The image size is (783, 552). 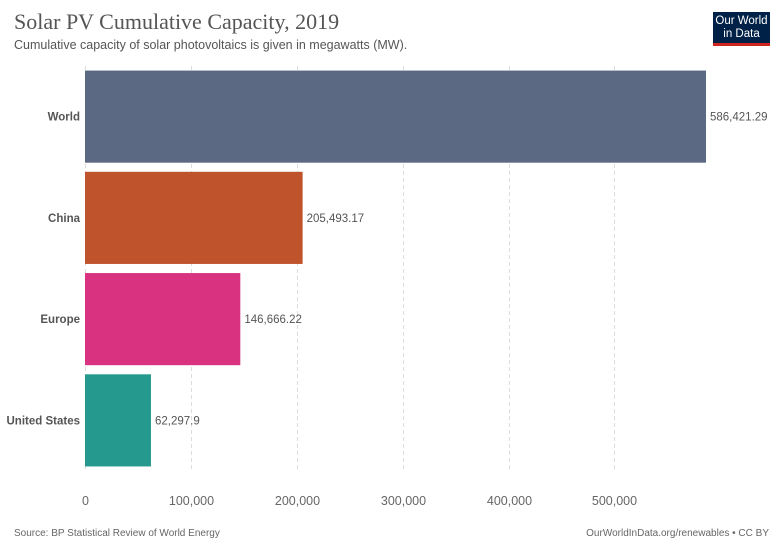 What do you see at coordinates (64, 219) in the screenshot?
I see `category-label: China` at bounding box center [64, 219].